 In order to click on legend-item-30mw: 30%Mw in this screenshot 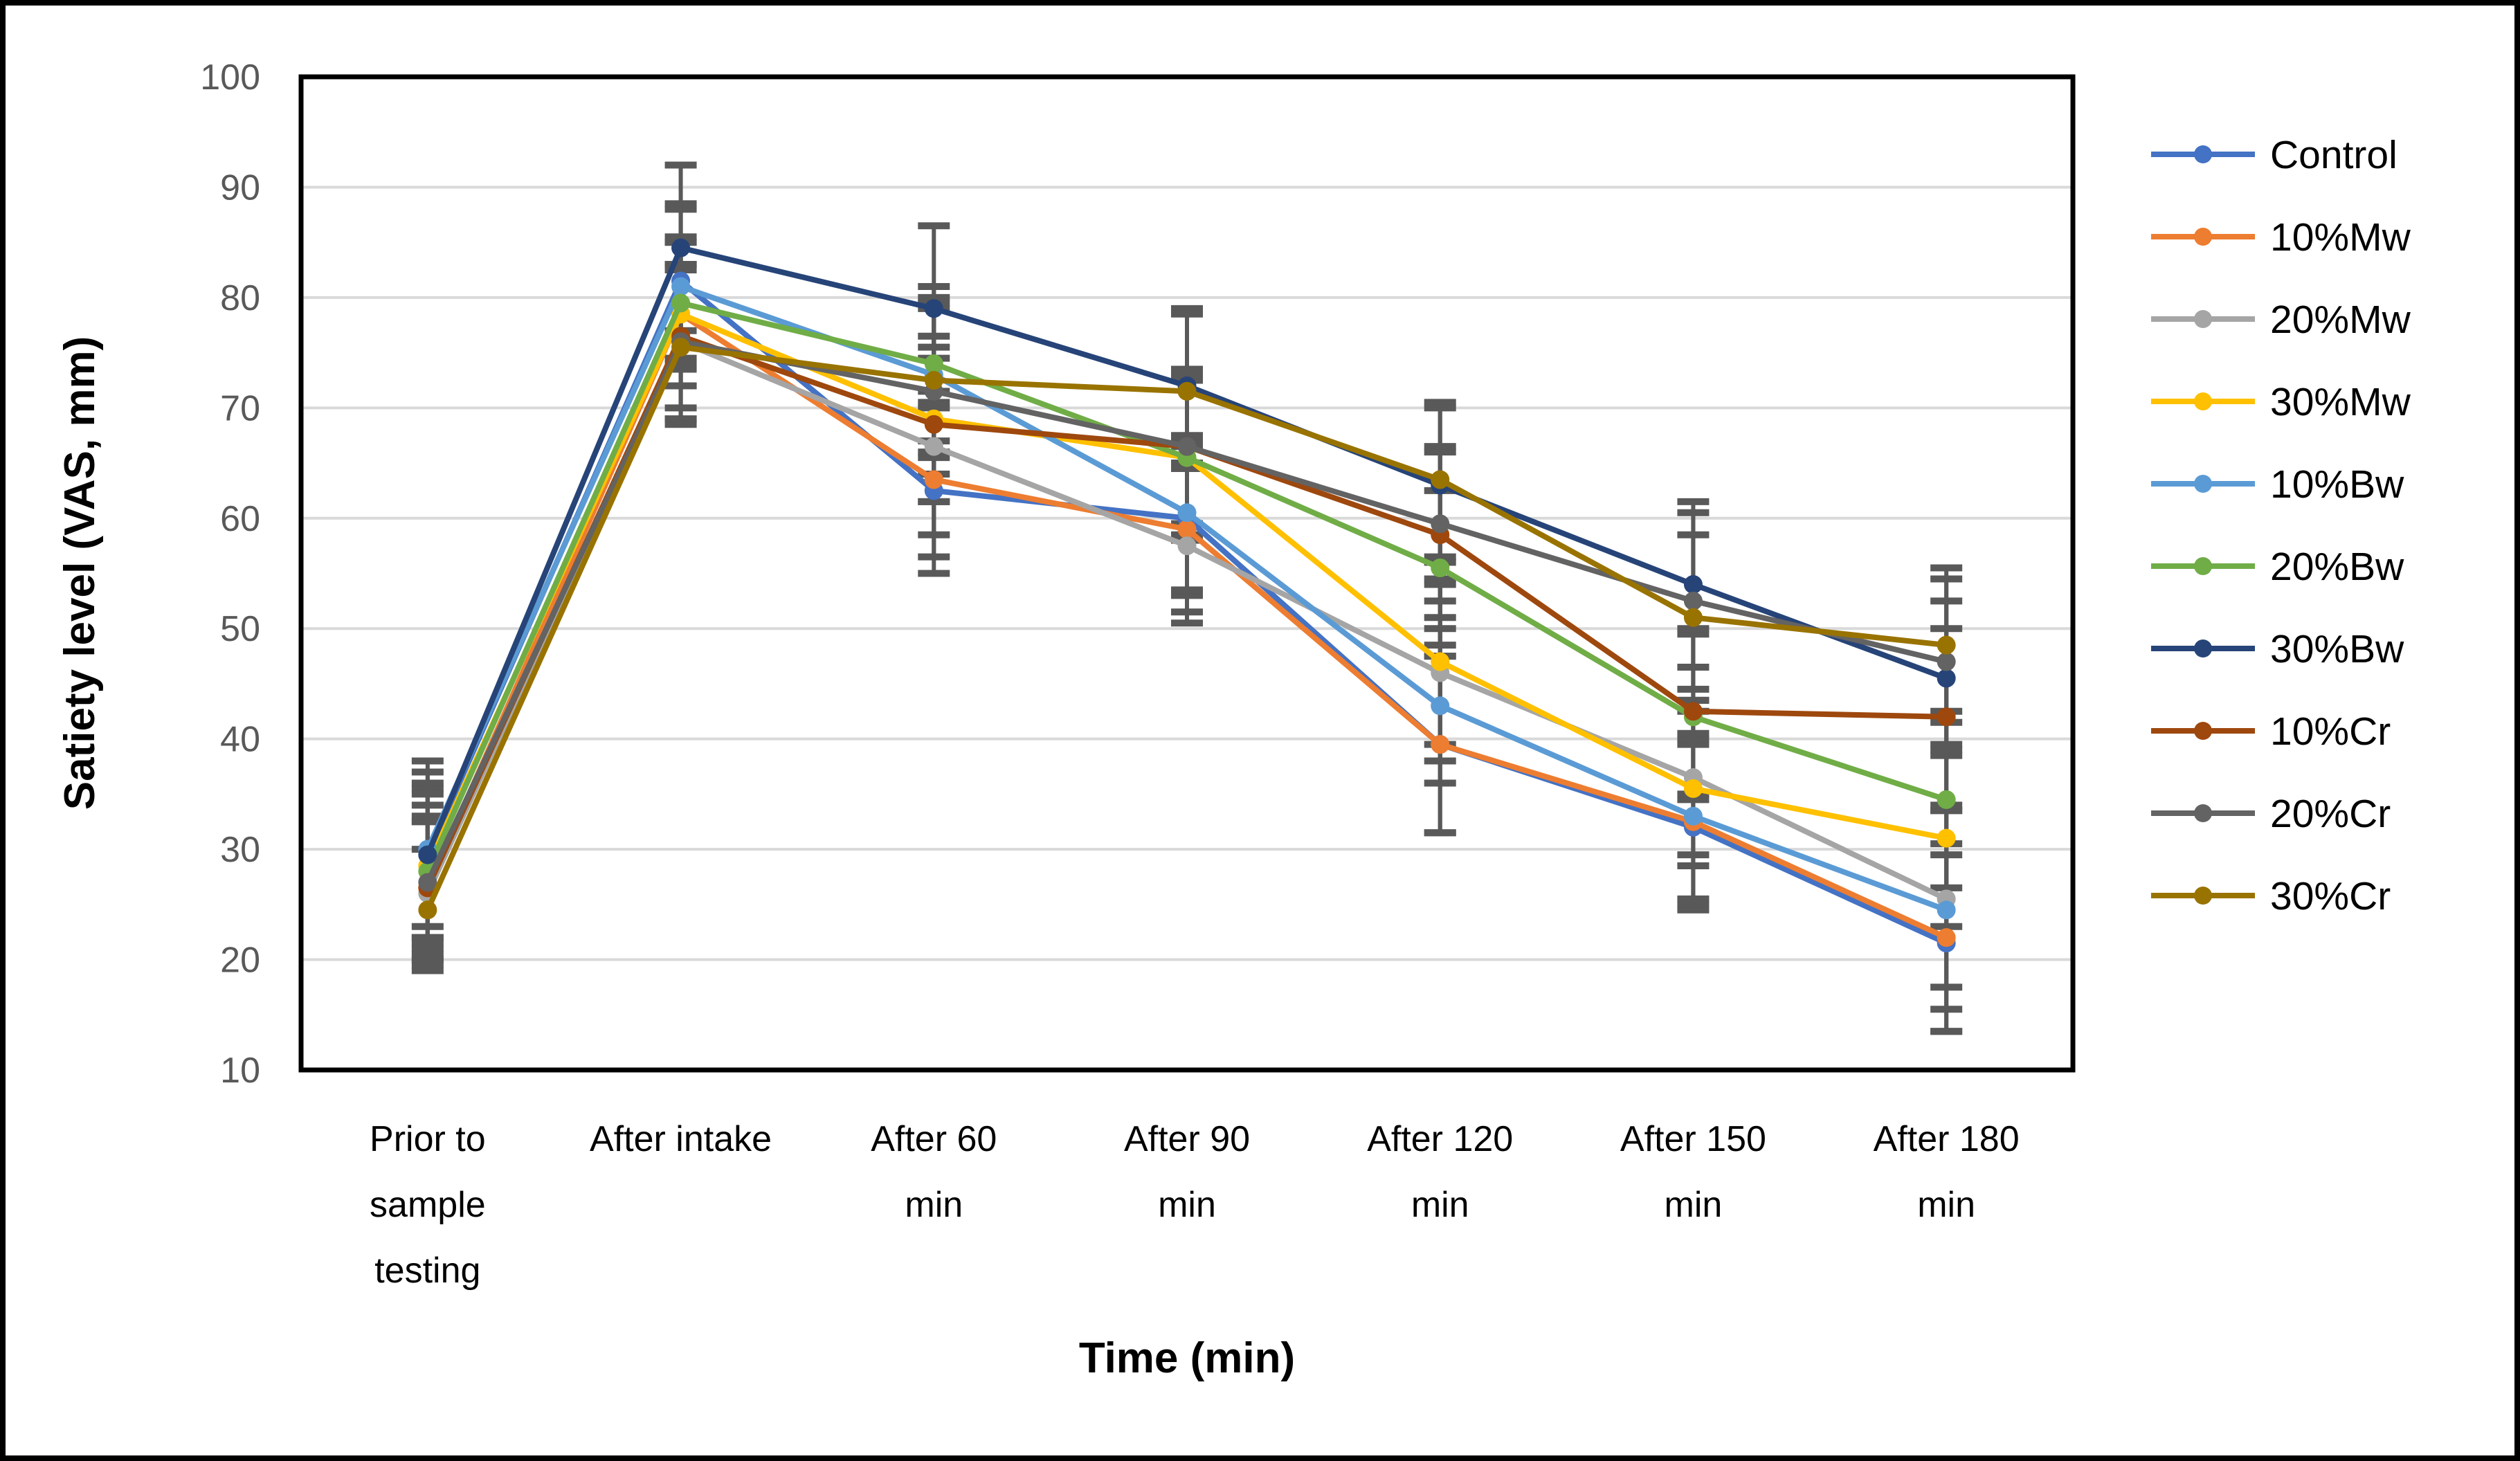, I will do `click(2281, 402)`.